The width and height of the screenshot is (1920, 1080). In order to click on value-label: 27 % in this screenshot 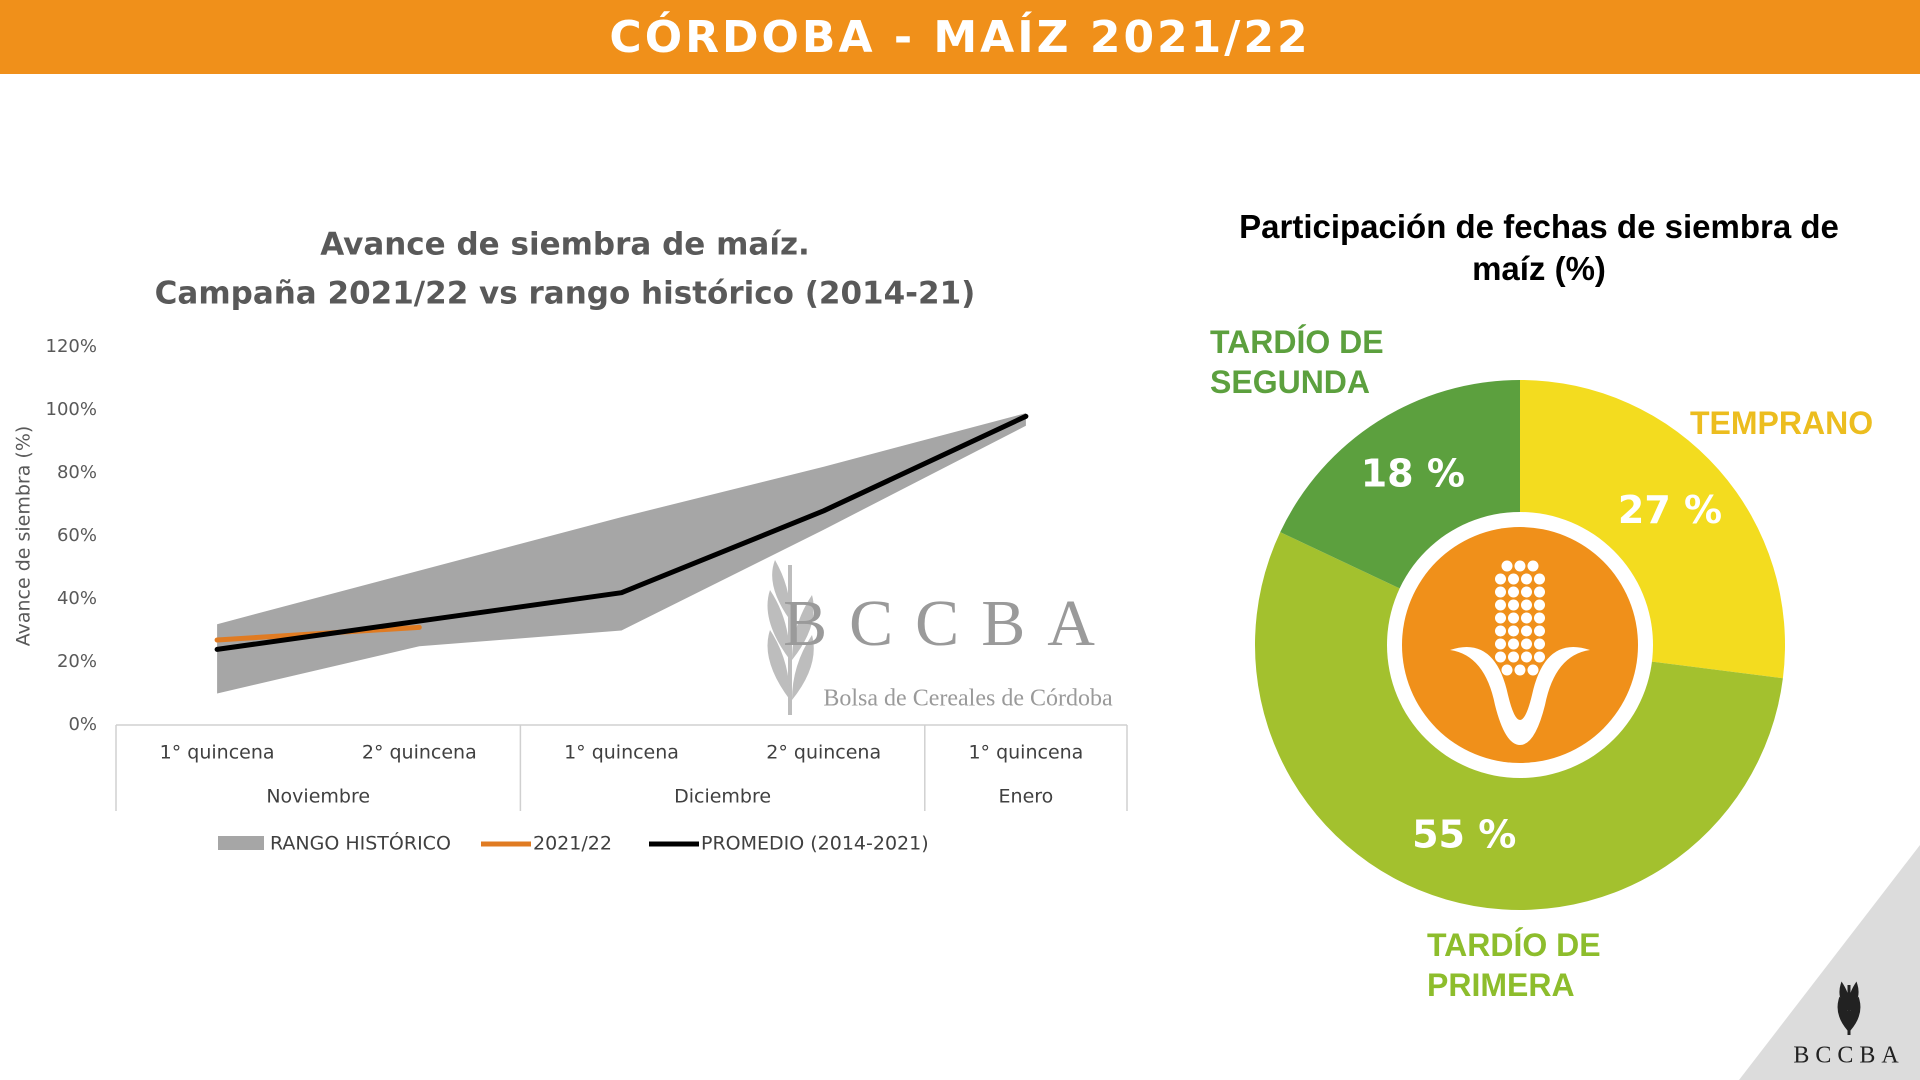, I will do `click(1670, 510)`.